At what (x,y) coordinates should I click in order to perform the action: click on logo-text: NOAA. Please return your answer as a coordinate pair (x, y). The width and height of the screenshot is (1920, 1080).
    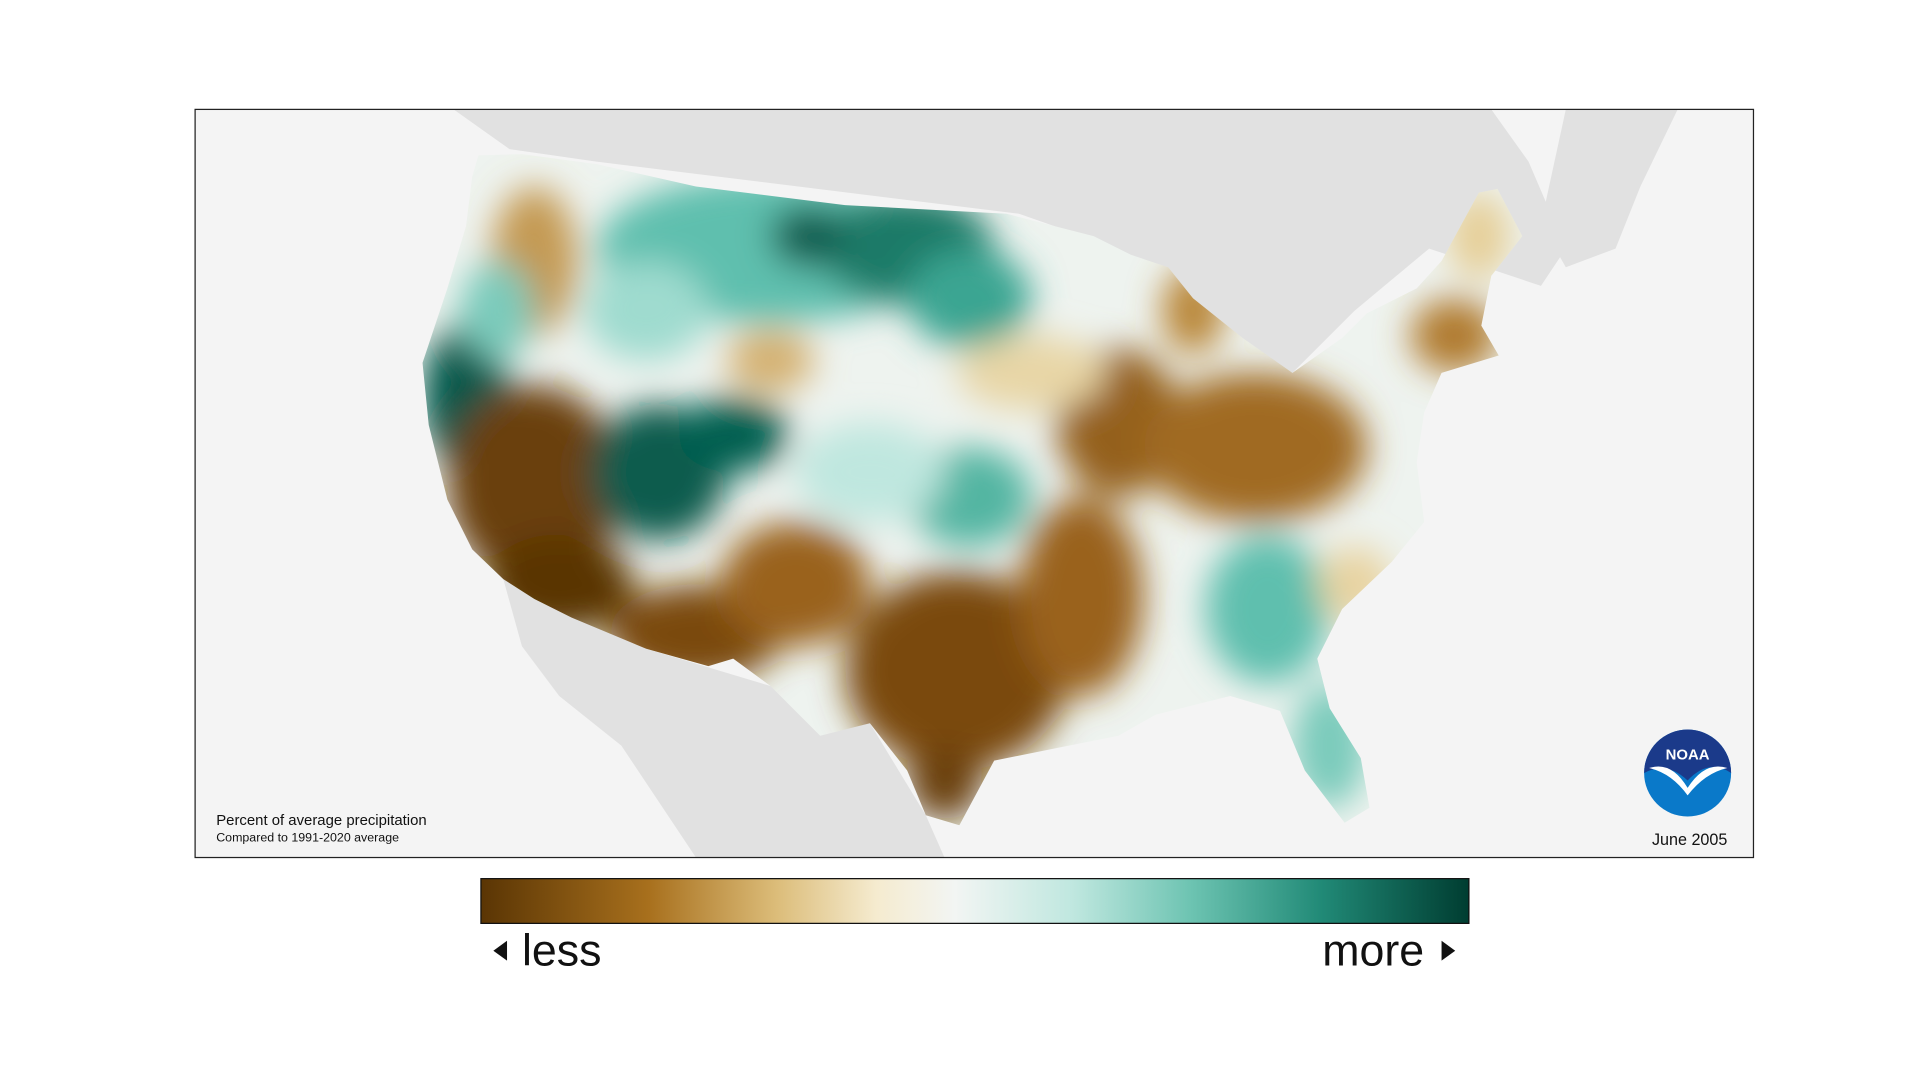
    Looking at the image, I should click on (1688, 755).